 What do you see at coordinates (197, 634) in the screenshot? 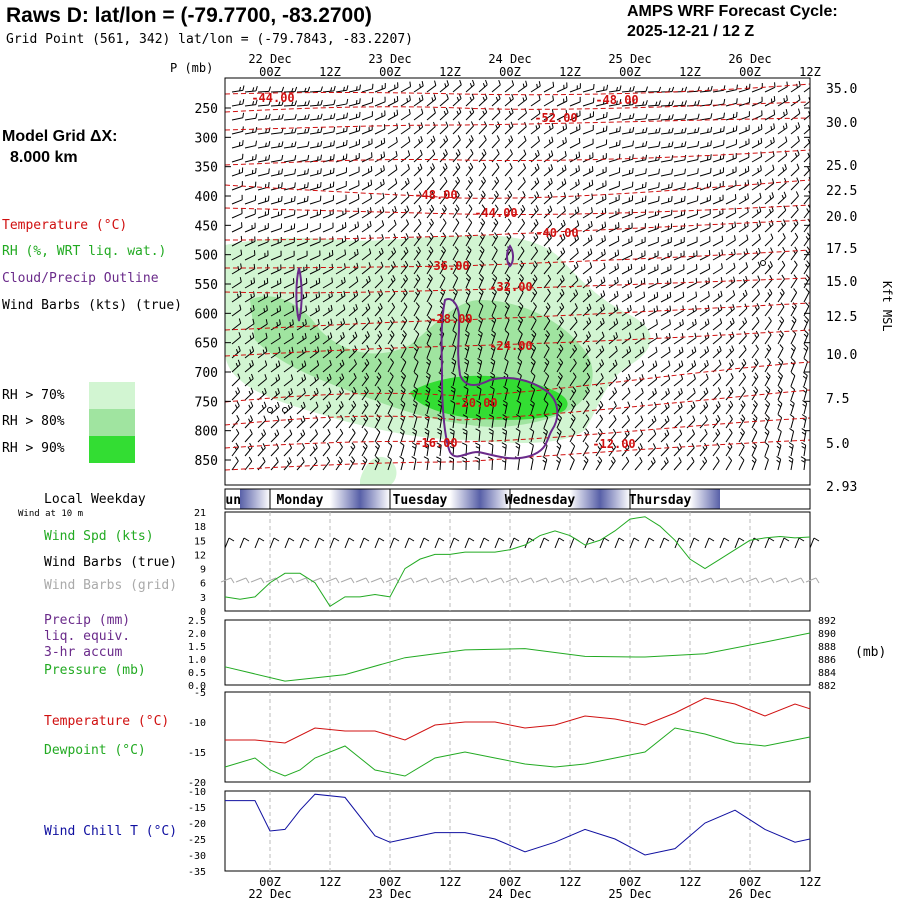
I see `precip-tick-label: 2.0` at bounding box center [197, 634].